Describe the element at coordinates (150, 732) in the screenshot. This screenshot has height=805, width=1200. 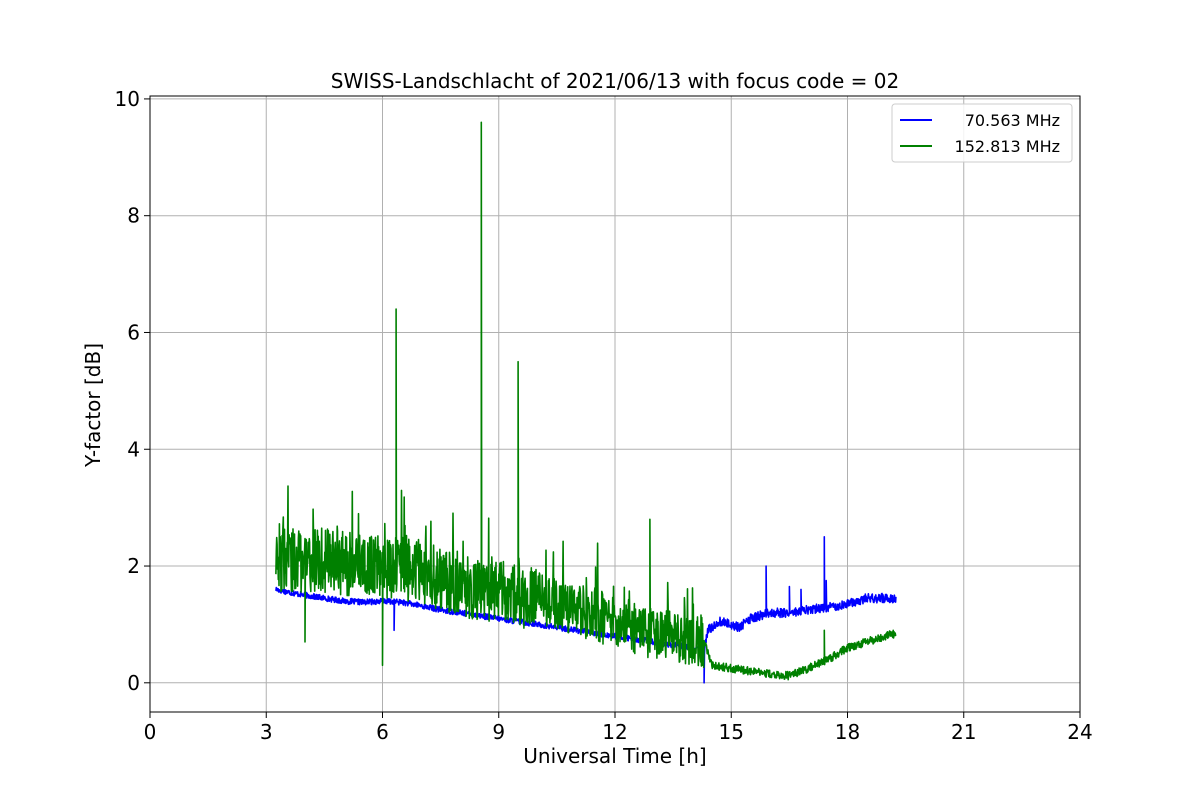
I see `x-tick-label: 0` at that location.